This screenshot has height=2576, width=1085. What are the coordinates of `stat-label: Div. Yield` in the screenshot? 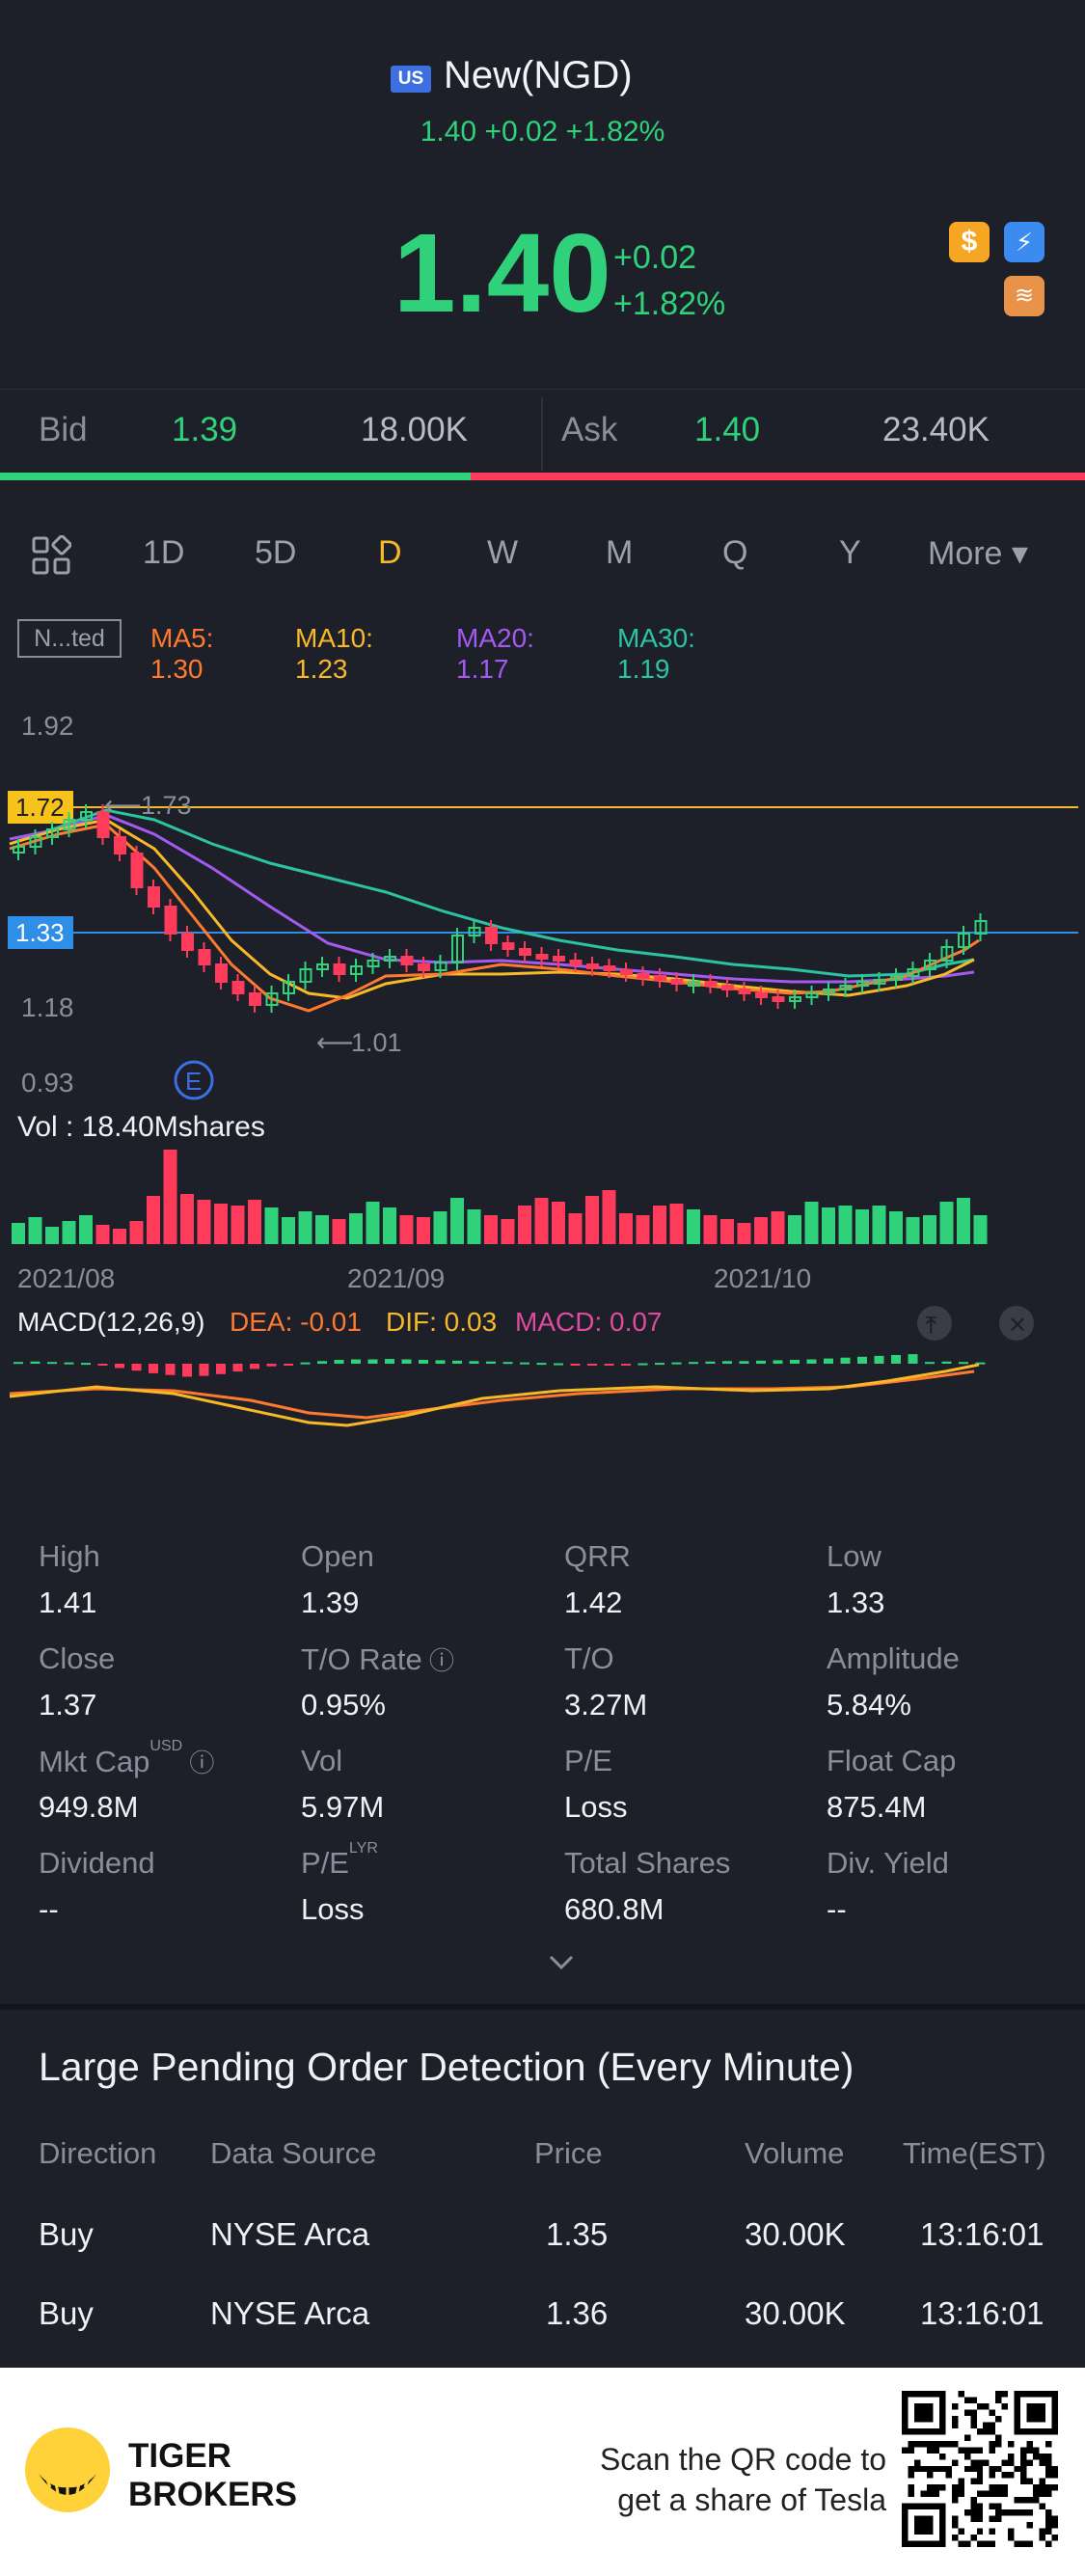 It's located at (888, 1863).